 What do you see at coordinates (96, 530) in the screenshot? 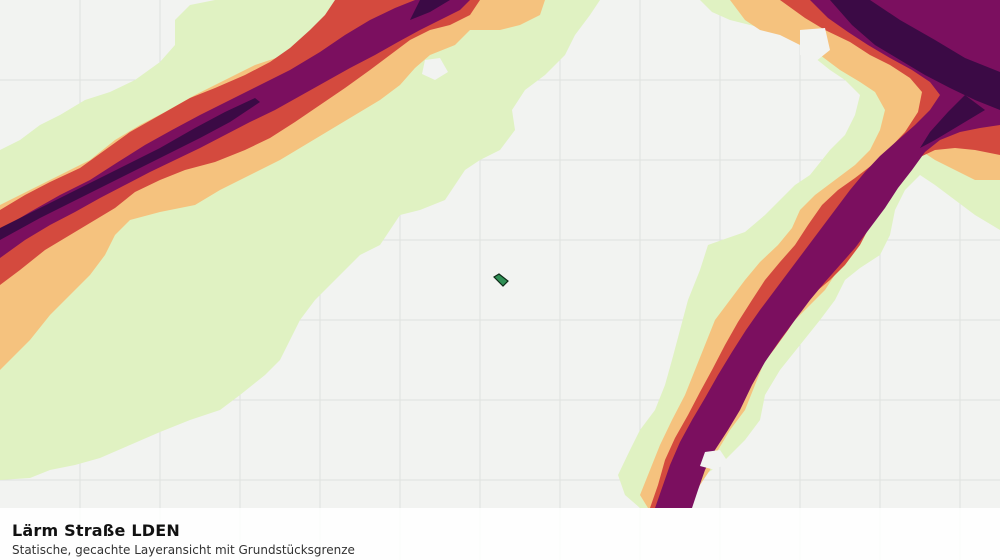
I see `layer-title: Lärm Straße LDEN` at bounding box center [96, 530].